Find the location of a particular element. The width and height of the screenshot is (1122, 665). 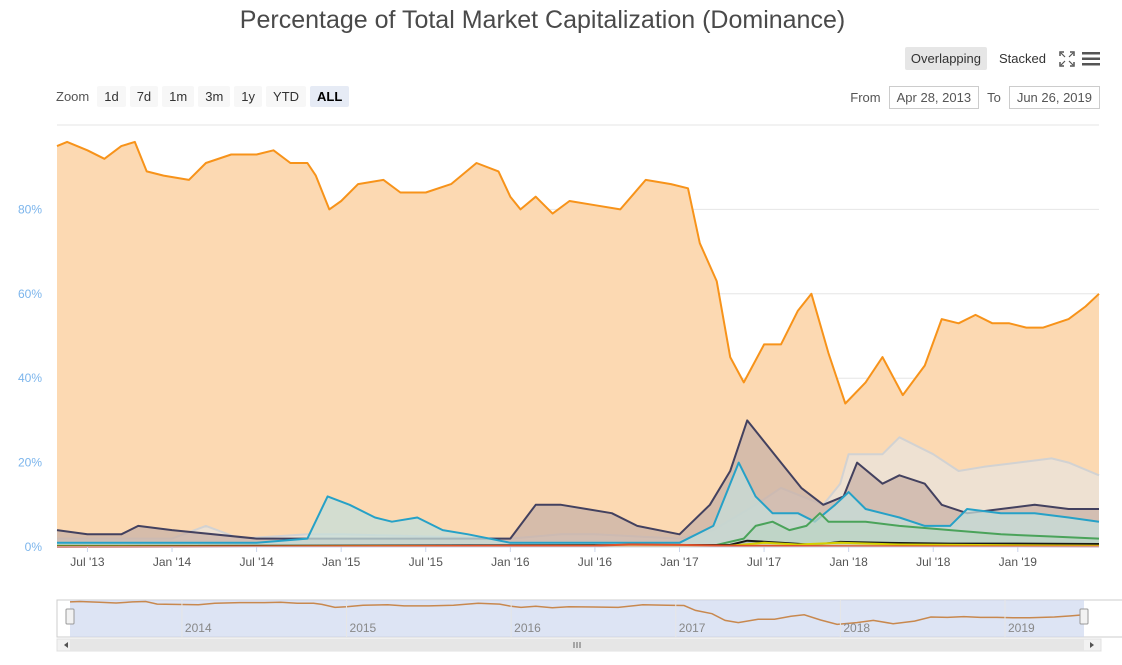

date-range: From Apr 28, 2013 To Jun 26, 2019 is located at coordinates (975, 97).